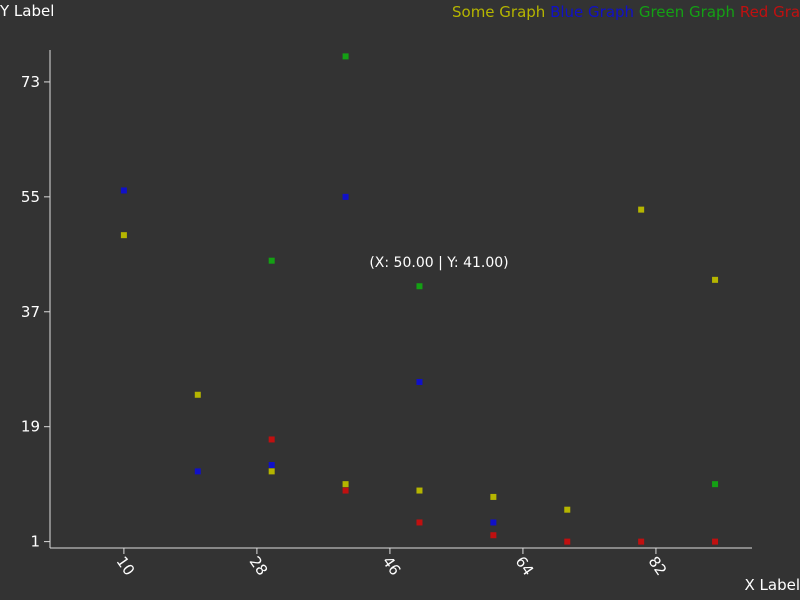 The width and height of the screenshot is (800, 600). What do you see at coordinates (438, 263) in the screenshot?
I see `tooltip-text: (X: 50.00 | Y: 41.00)` at bounding box center [438, 263].